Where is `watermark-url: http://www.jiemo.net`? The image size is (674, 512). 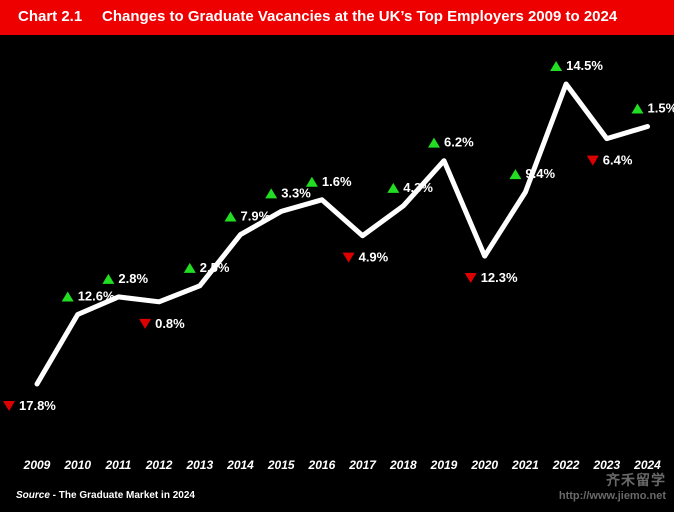 watermark-url: http://www.jiemo.net is located at coordinates (612, 496).